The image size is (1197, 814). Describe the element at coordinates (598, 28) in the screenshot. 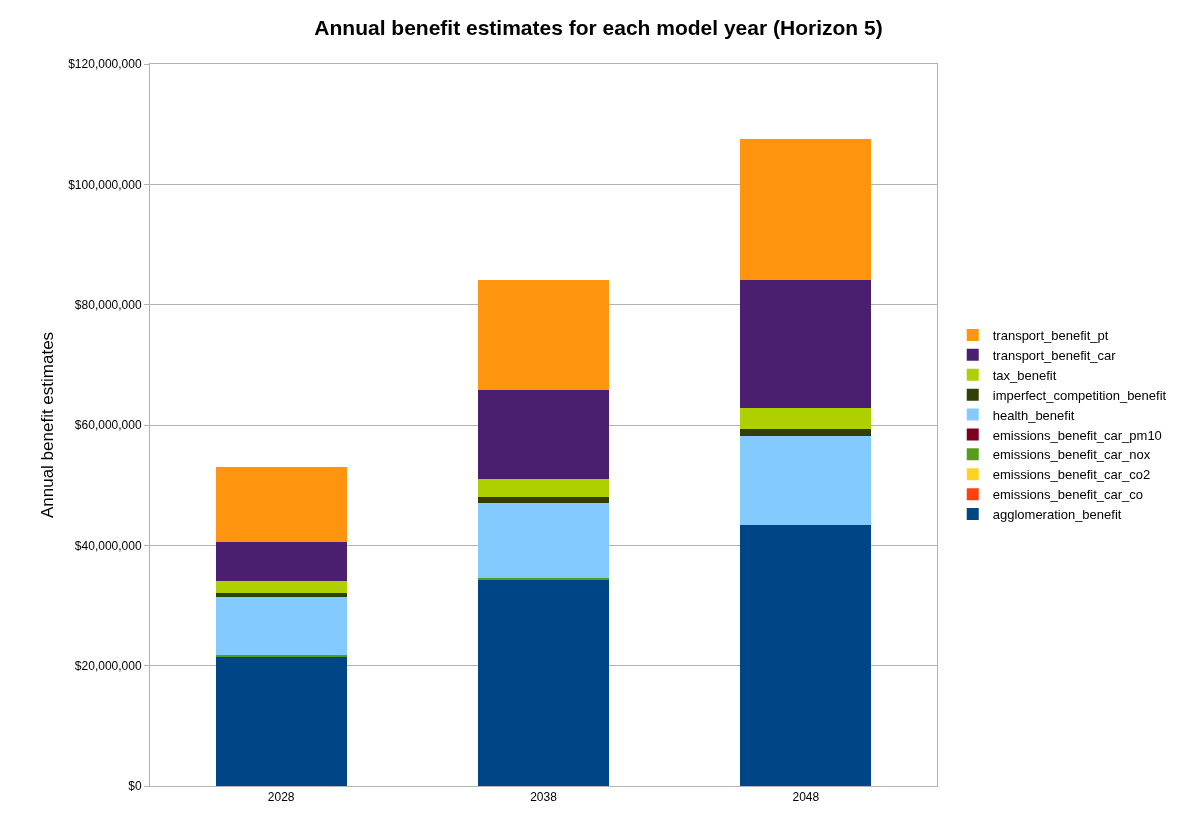

I see `chart-title: Annual benefit estimates for each model year (Horizon 5)` at that location.